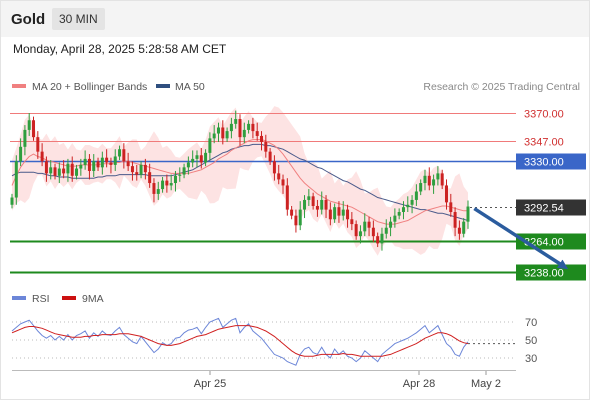 The width and height of the screenshot is (590, 400). Describe the element at coordinates (544, 274) in the screenshot. I see `level-label-3238.00: 3238.00` at that location.